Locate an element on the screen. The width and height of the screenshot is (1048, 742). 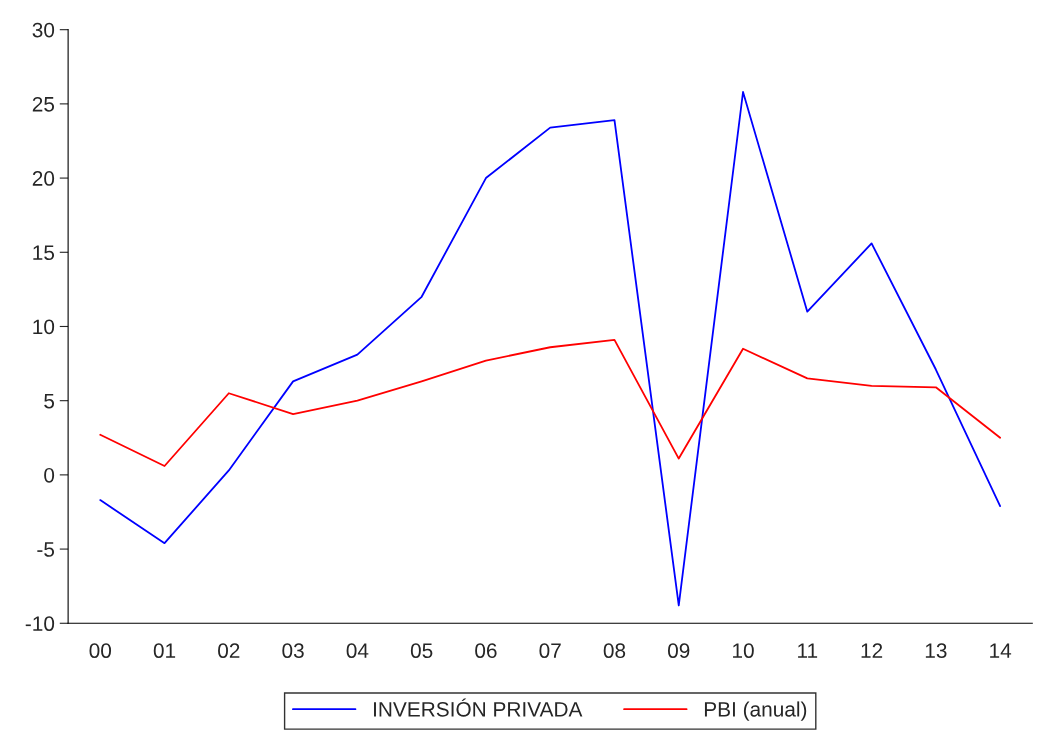
x-tick-label: 01 is located at coordinates (164, 651).